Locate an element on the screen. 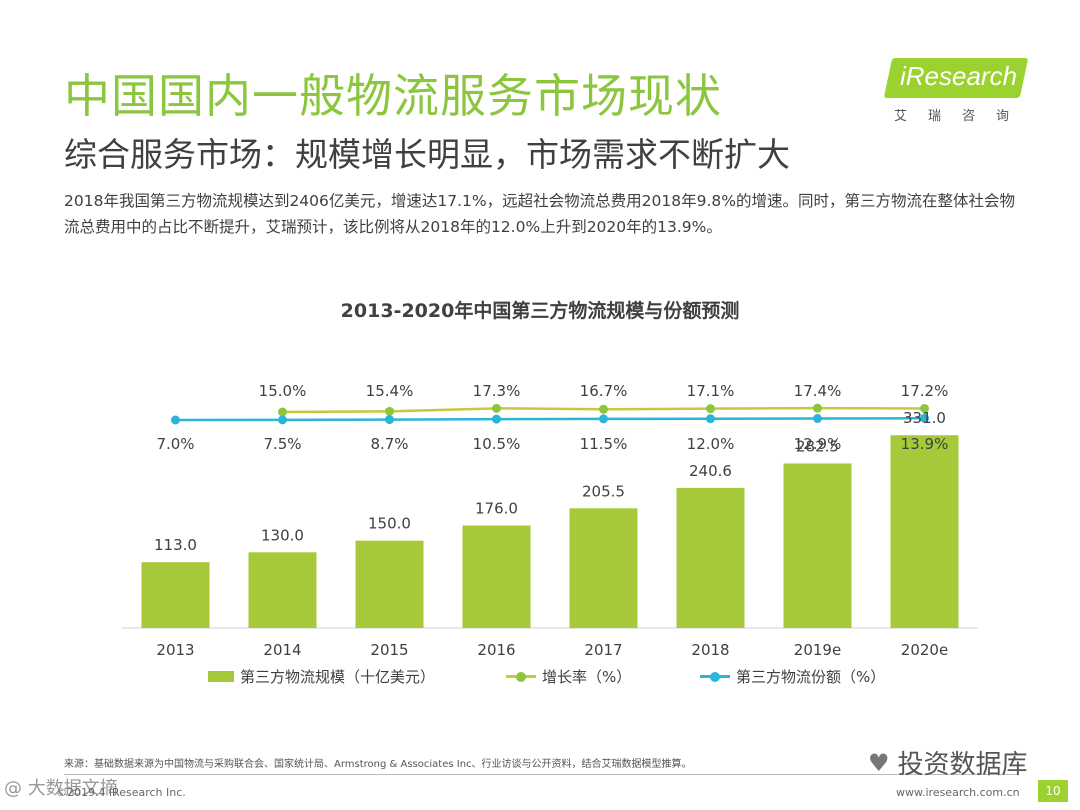 The height and width of the screenshot is (810, 1080). legend-item-scale: 第三方物流规模（十亿美元） is located at coordinates (321, 676).